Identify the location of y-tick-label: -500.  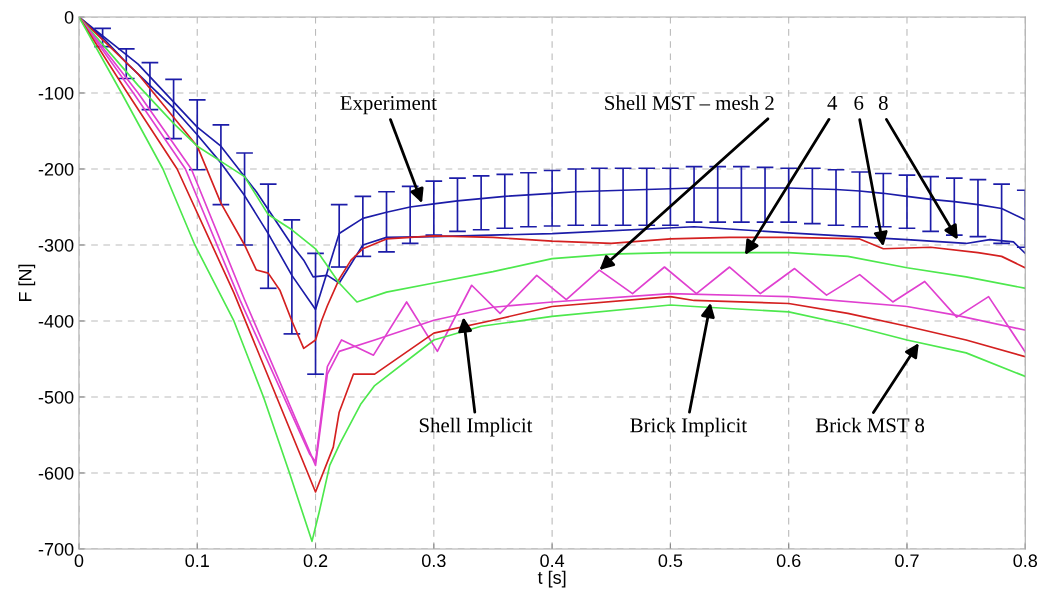
(56, 397).